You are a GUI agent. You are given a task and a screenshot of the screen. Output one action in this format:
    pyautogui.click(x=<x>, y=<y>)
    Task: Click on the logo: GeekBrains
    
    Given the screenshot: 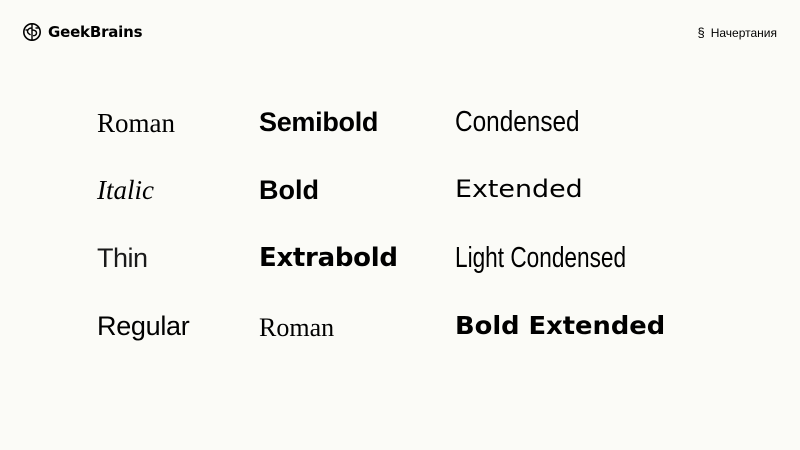 What is the action you would take?
    pyautogui.click(x=82, y=32)
    